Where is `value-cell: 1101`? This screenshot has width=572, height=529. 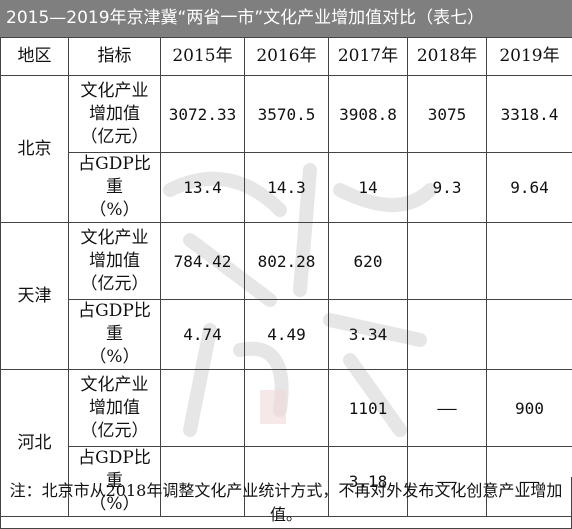 value-cell: 1101 is located at coordinates (368, 408).